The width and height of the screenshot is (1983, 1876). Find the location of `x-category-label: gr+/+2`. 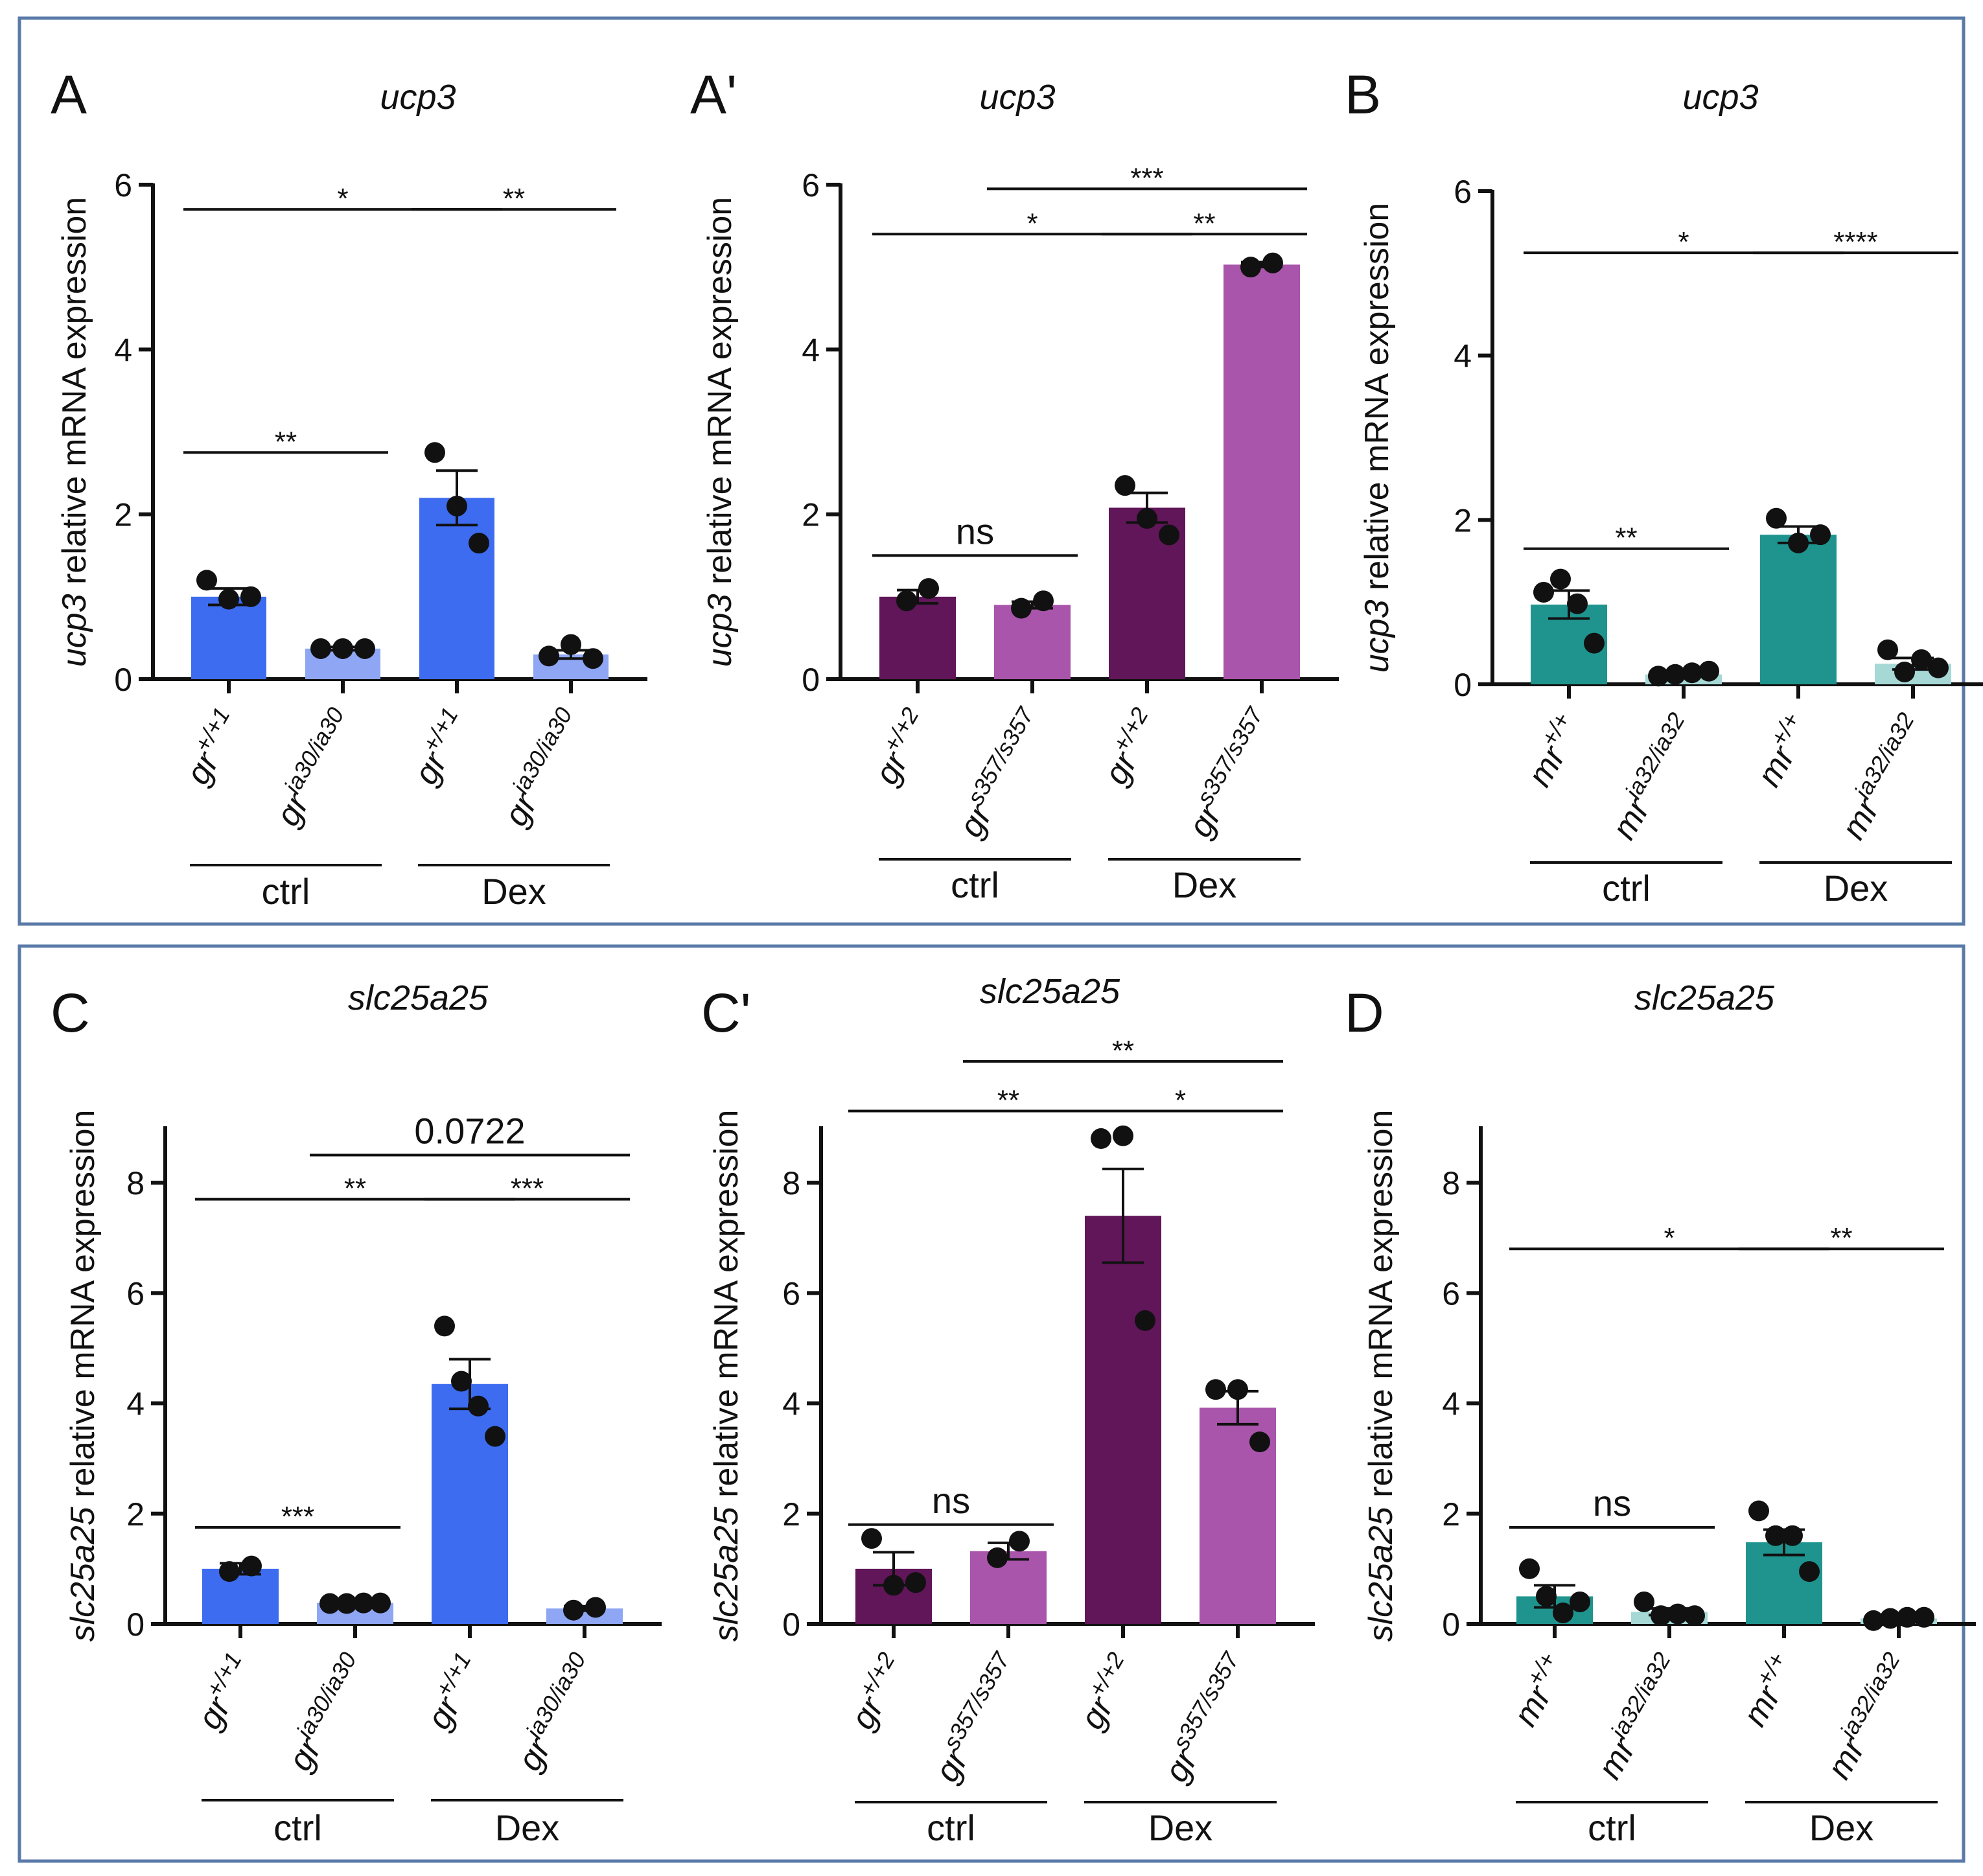

x-category-label: gr+/+2 is located at coordinates (1130, 747).